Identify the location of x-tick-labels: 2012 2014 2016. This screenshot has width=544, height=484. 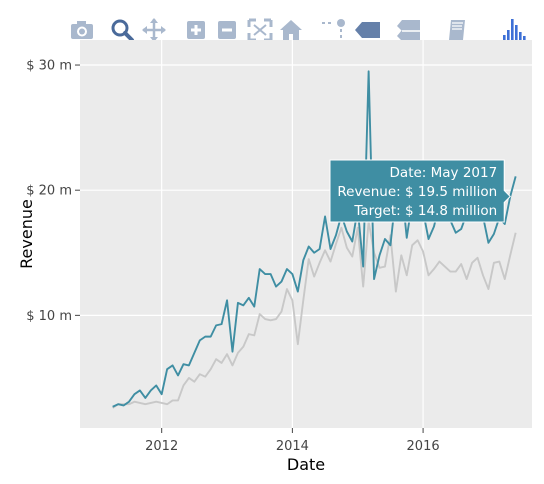
(292, 441).